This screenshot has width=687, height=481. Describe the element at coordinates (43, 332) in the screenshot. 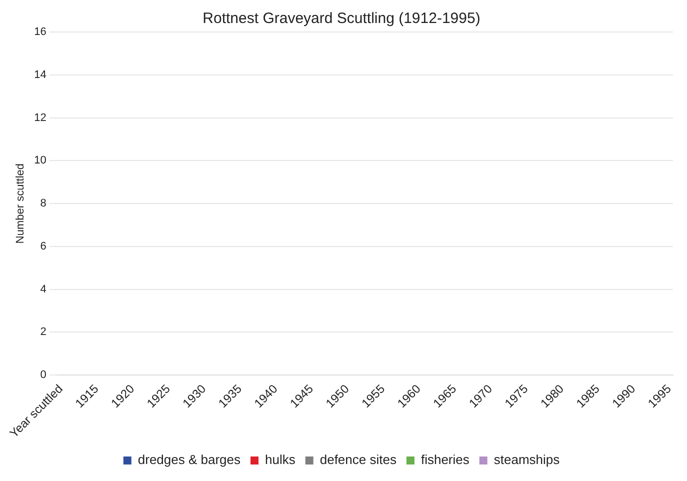

I see `y-tick-label: 2` at that location.